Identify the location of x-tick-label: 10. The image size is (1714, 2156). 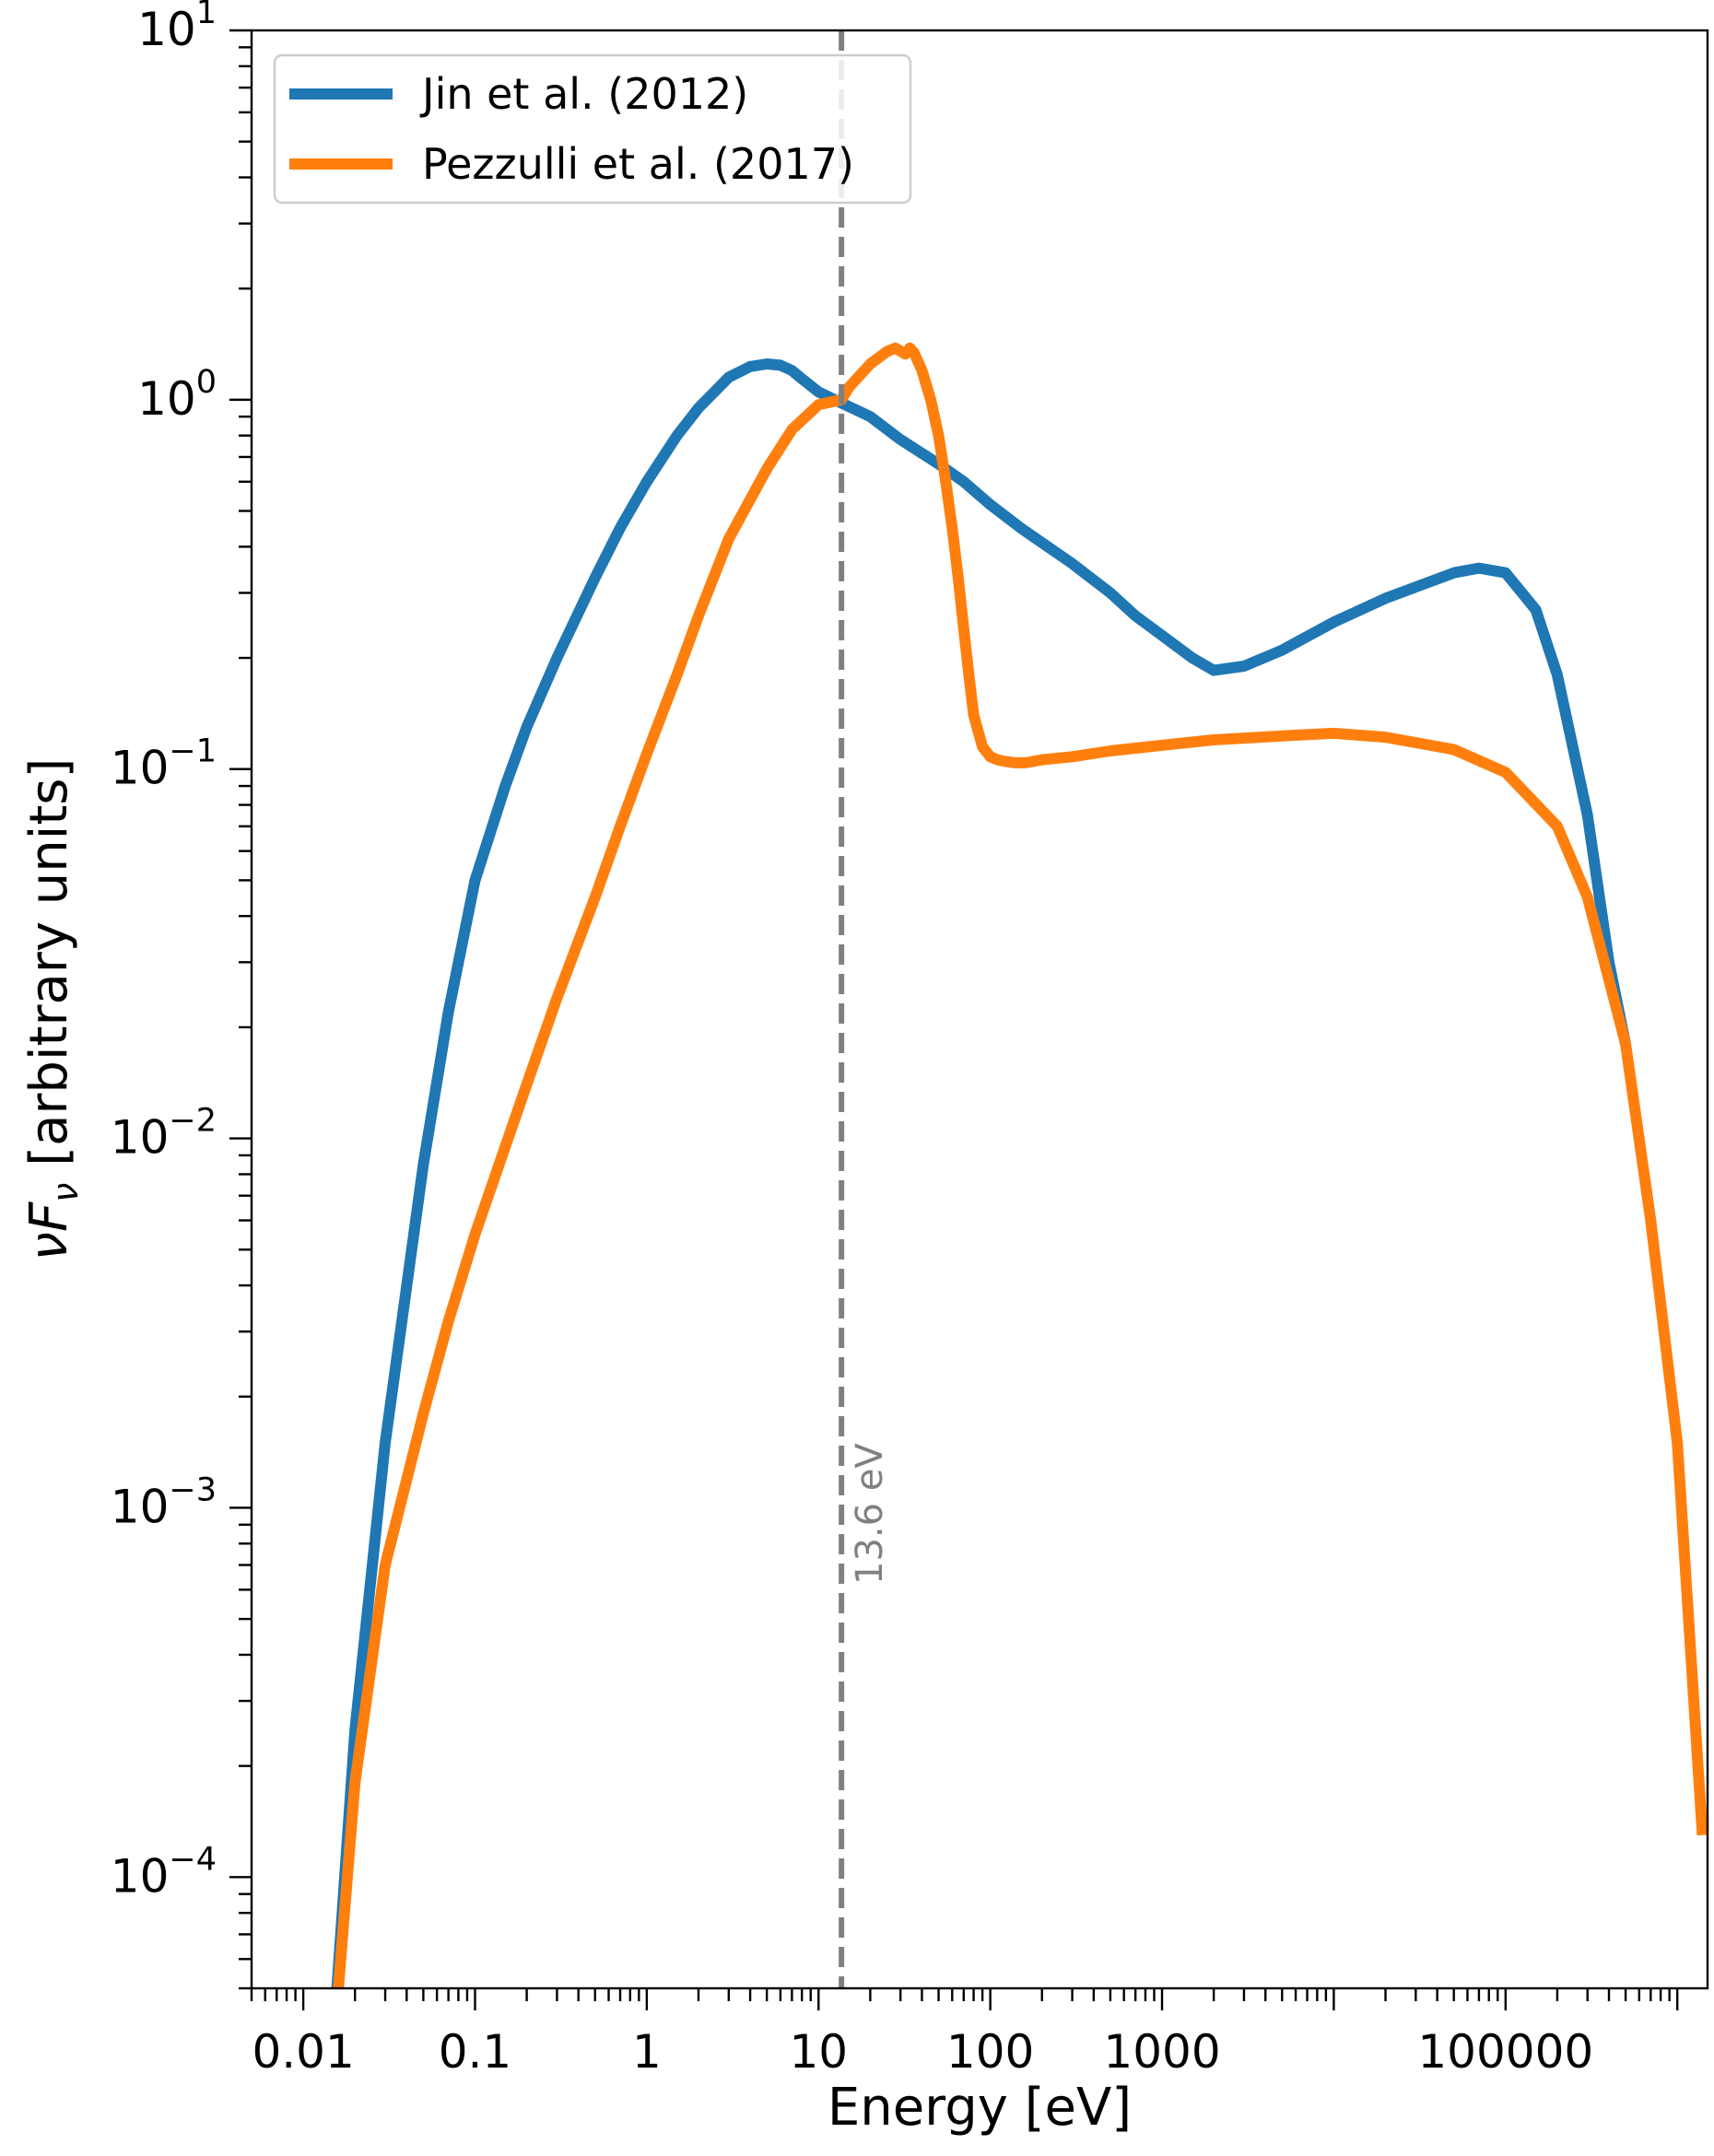
(818, 2052).